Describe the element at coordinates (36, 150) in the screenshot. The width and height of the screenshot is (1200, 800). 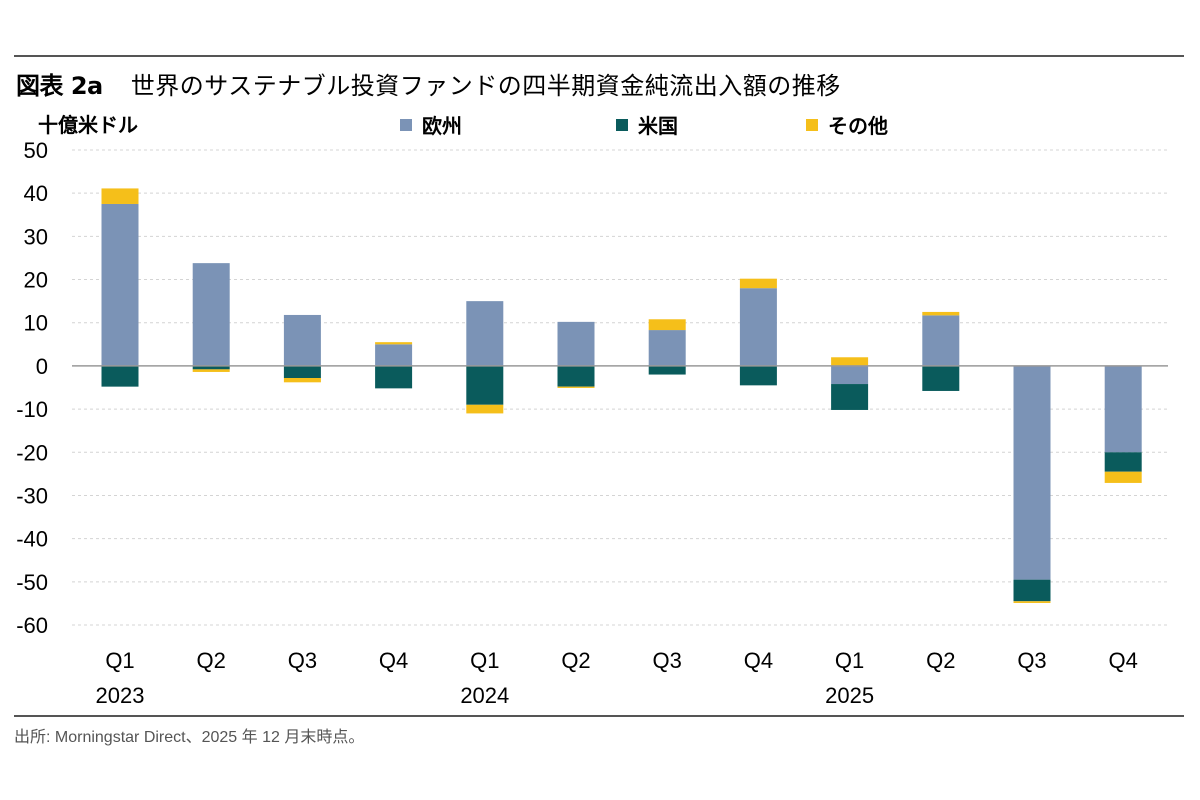
I see `y-tick-label: 50` at that location.